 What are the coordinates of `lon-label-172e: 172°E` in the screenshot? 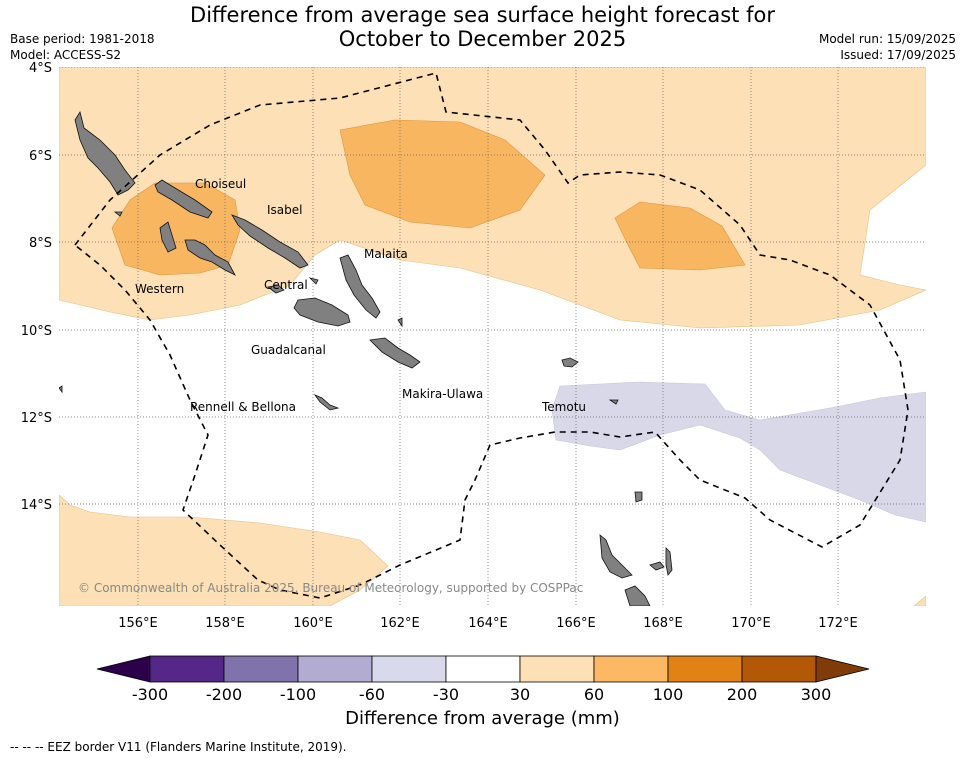 It's located at (838, 623).